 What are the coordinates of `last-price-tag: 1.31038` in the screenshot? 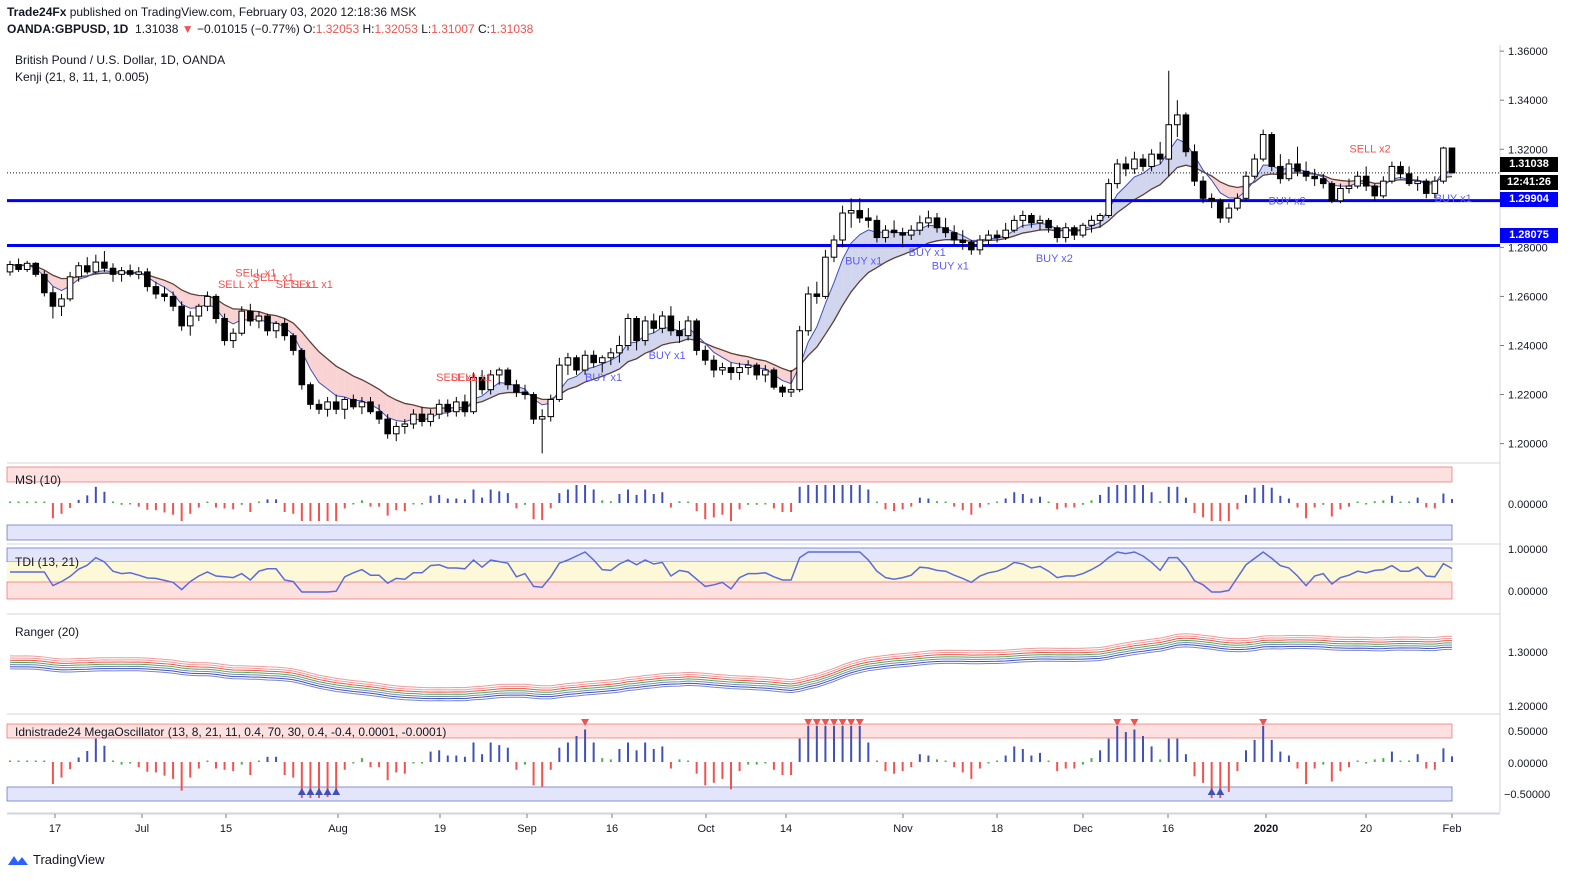 It's located at (1529, 164).